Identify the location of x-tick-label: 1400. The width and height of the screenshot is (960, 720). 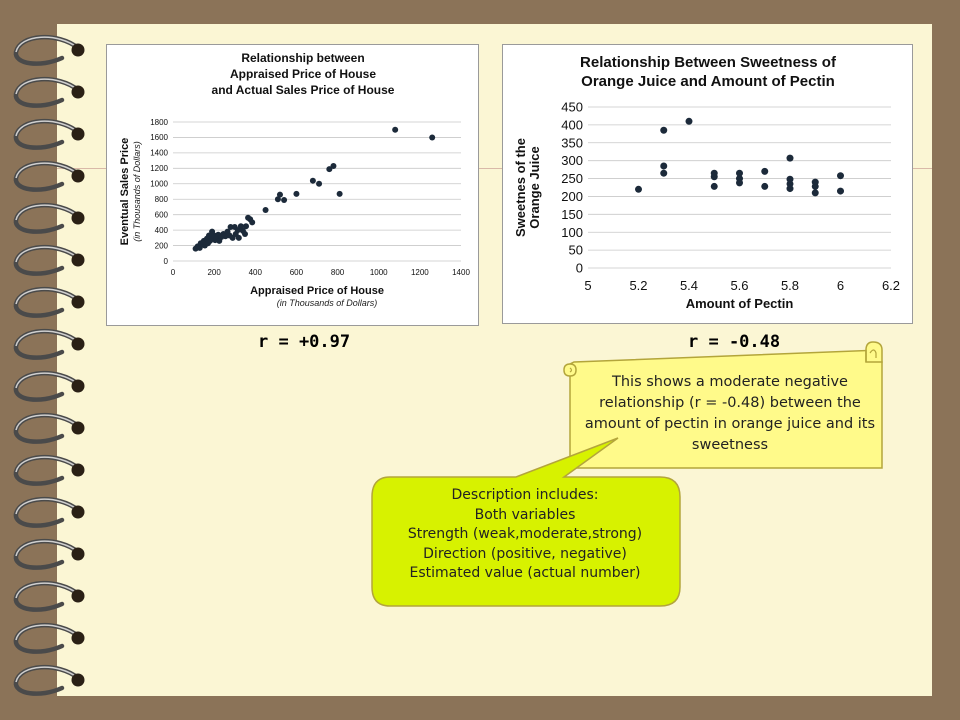
(461, 272).